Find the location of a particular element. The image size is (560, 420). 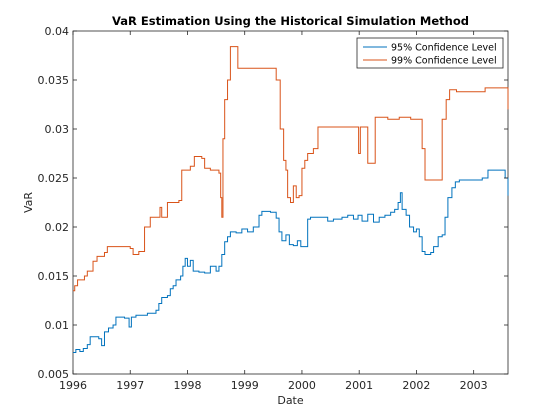

x-tick-label: 1998 is located at coordinates (187, 385).